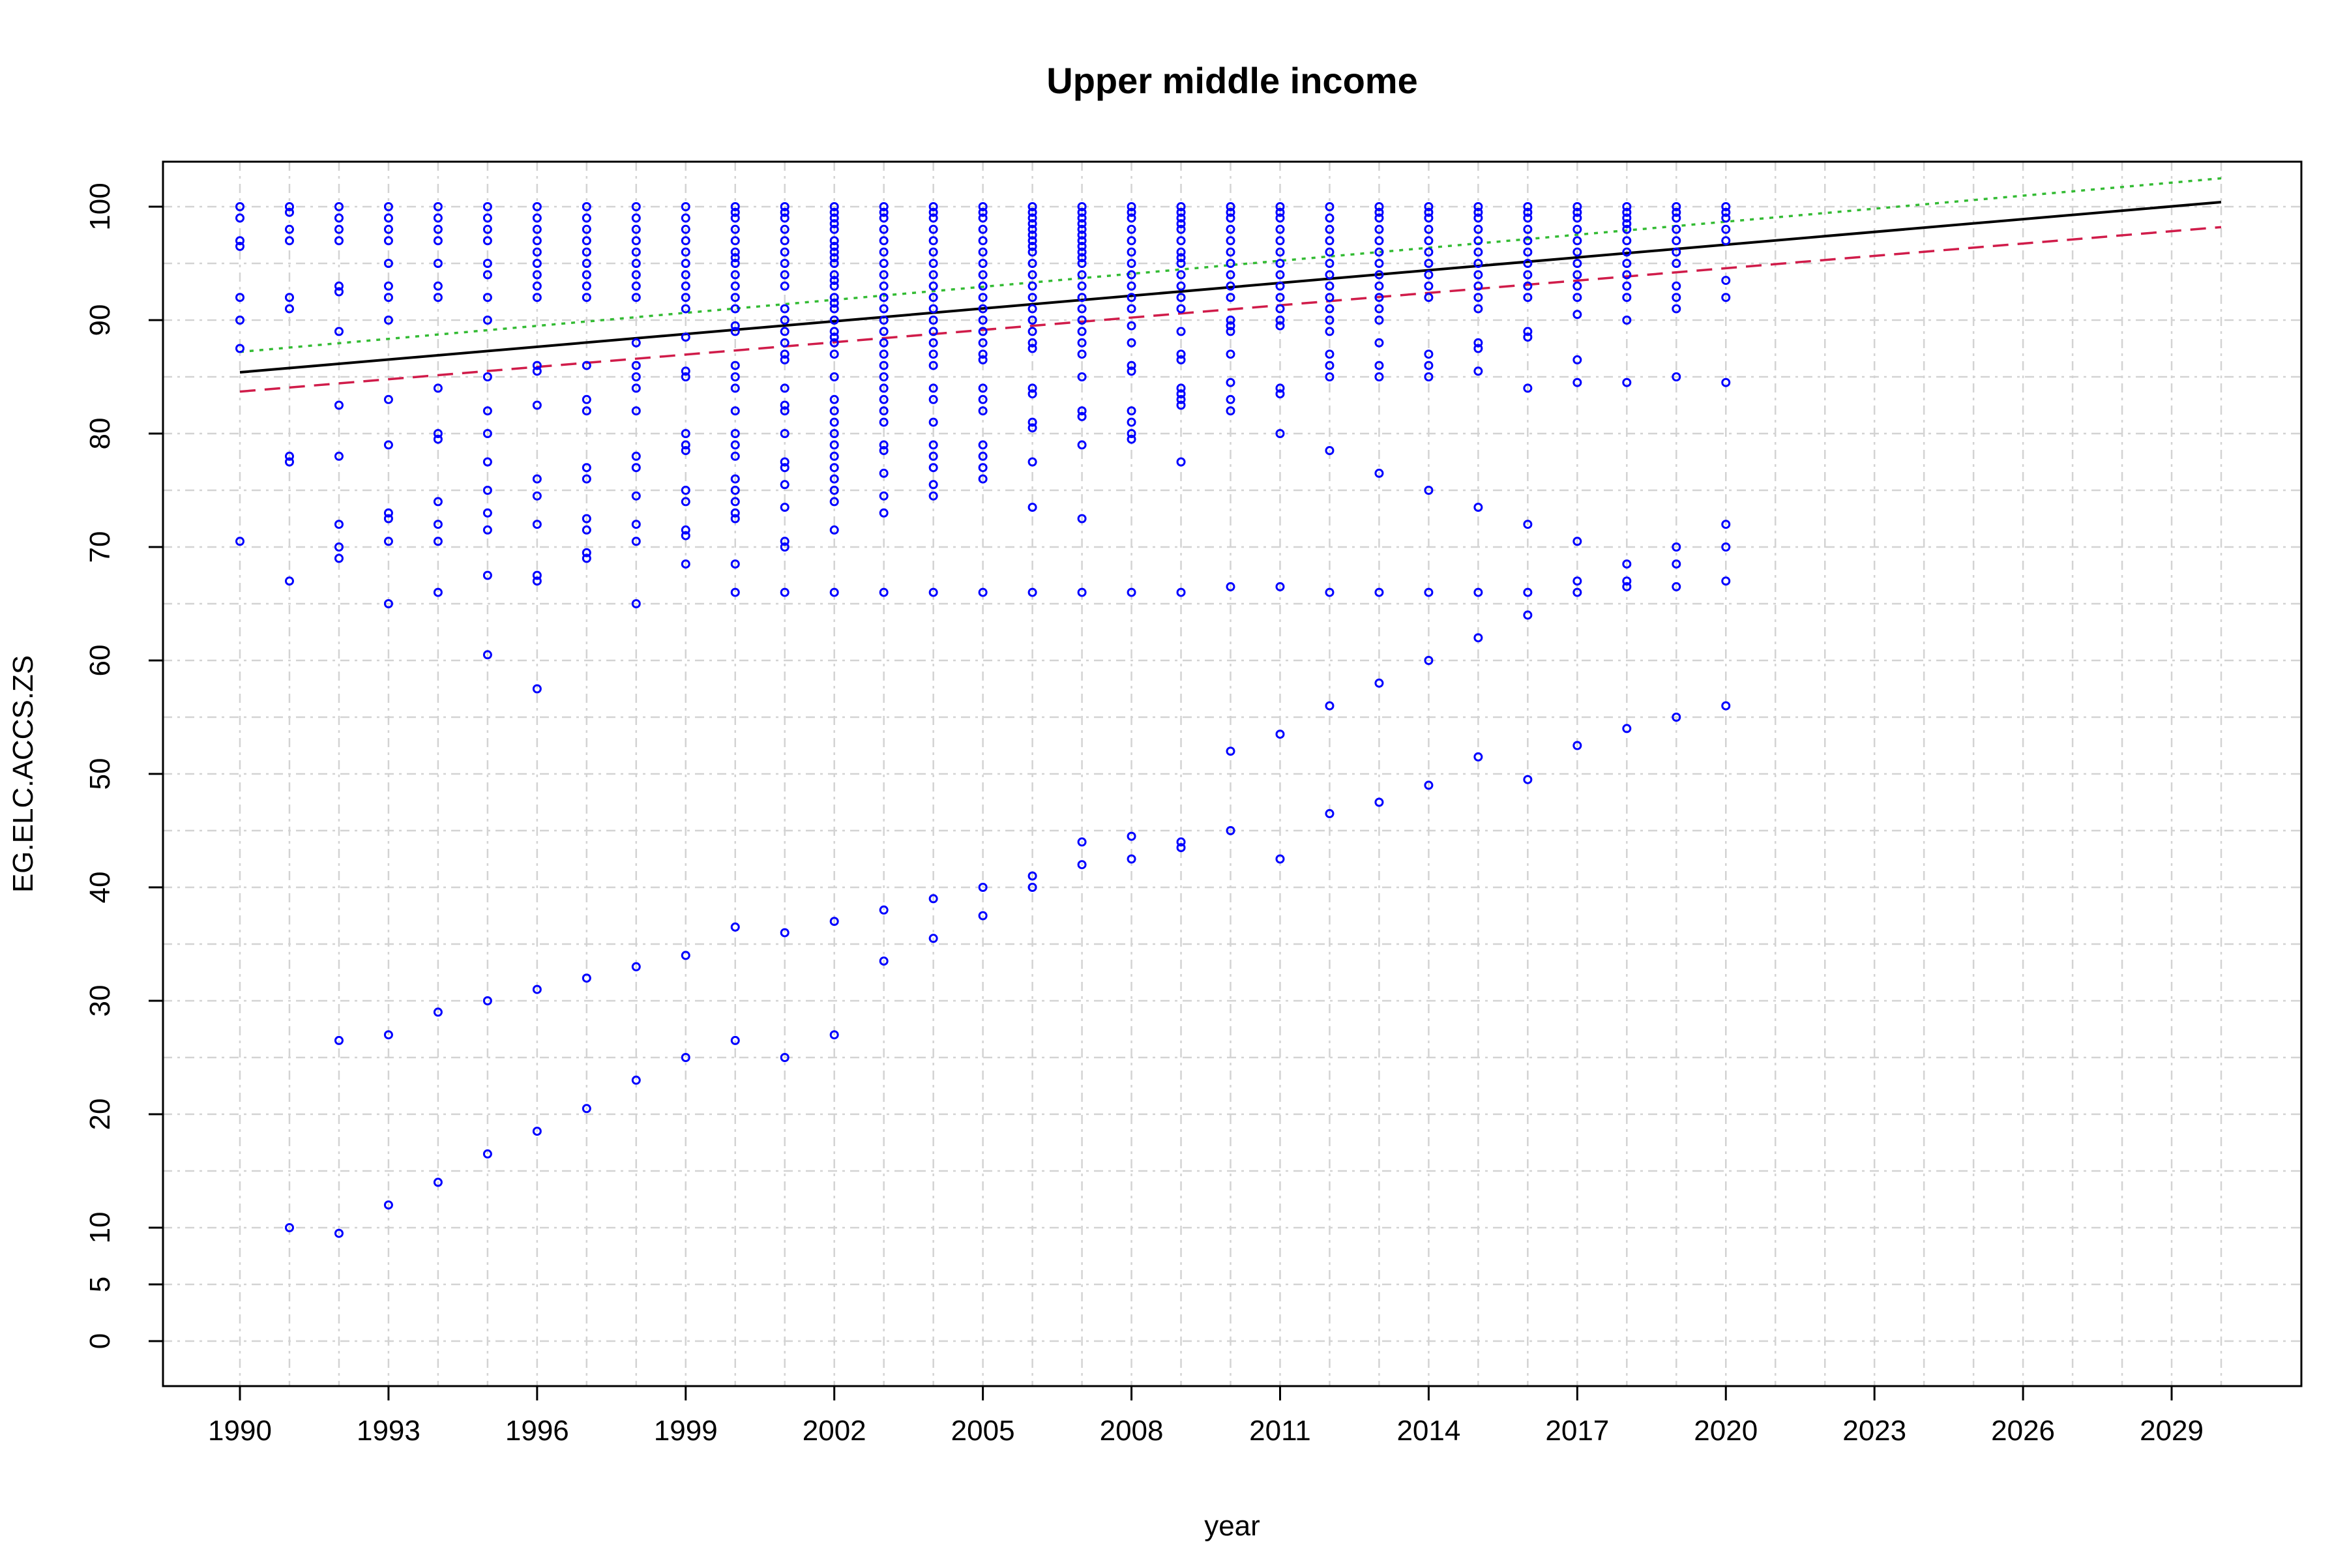 The height and width of the screenshot is (1568, 2347). Describe the element at coordinates (983, 1431) in the screenshot. I see `x-tick-label: 2005` at that location.